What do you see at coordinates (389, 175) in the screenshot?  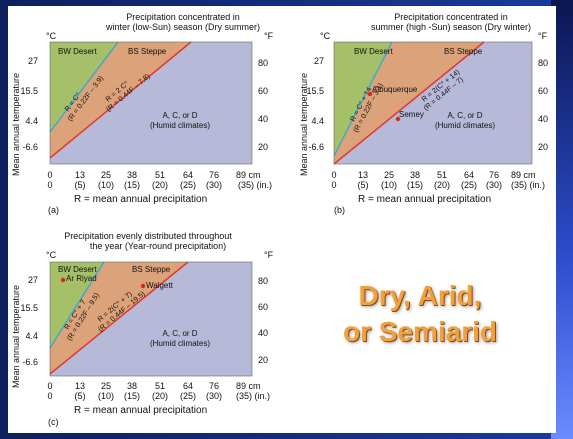 I see `cm-tick: 25` at bounding box center [389, 175].